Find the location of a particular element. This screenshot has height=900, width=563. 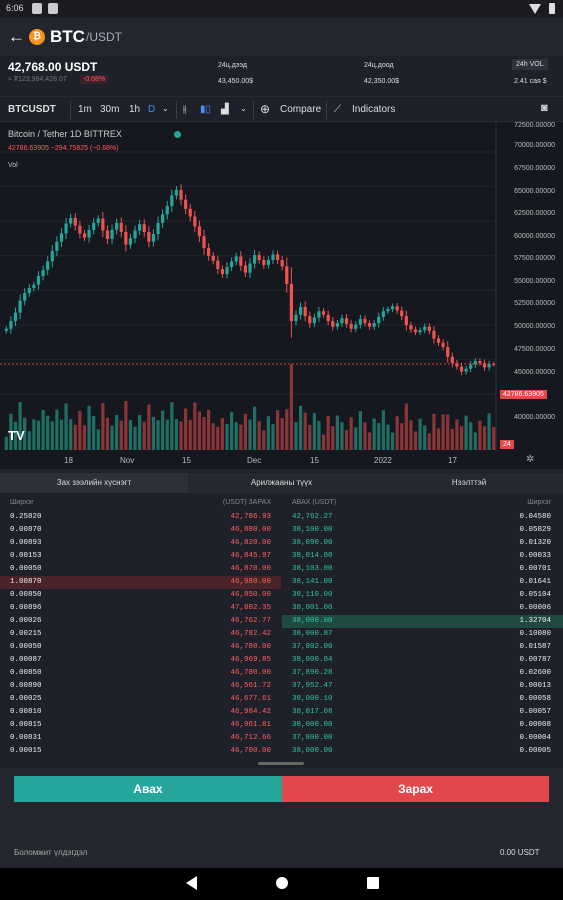

table-row: 0.00890 46,561.72 37,952.47 0.00013 is located at coordinates (281, 686).